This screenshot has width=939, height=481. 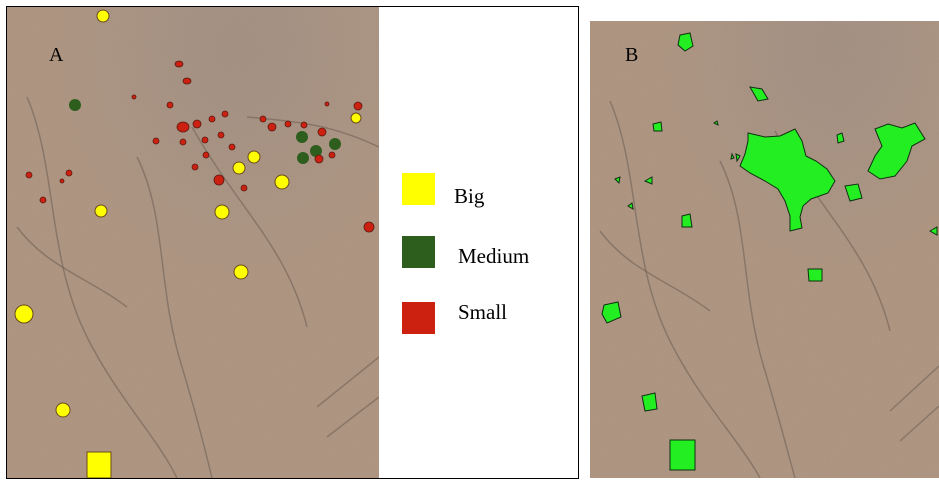 I want to click on legend-label-medium: Medium, so click(x=494, y=256).